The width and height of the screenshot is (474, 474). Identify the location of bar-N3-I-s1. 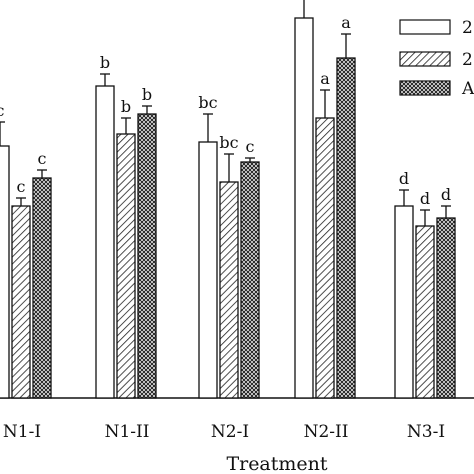
(404, 302).